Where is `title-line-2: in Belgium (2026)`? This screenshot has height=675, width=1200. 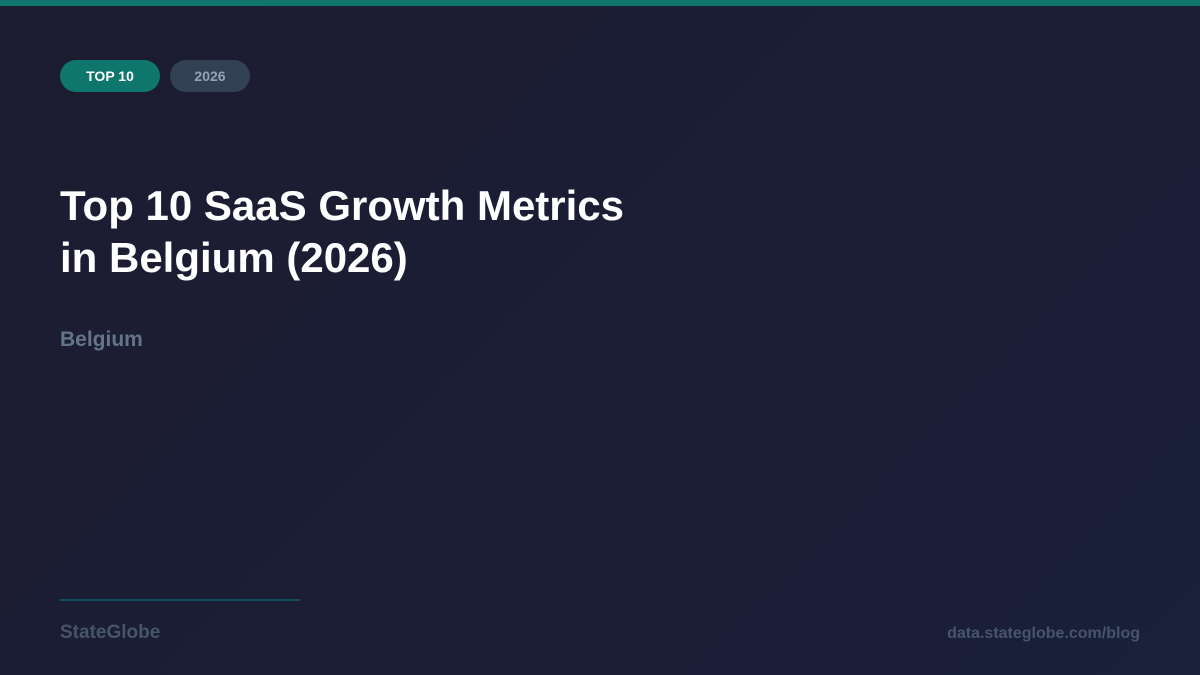 title-line-2: in Belgium (2026) is located at coordinates (234, 257).